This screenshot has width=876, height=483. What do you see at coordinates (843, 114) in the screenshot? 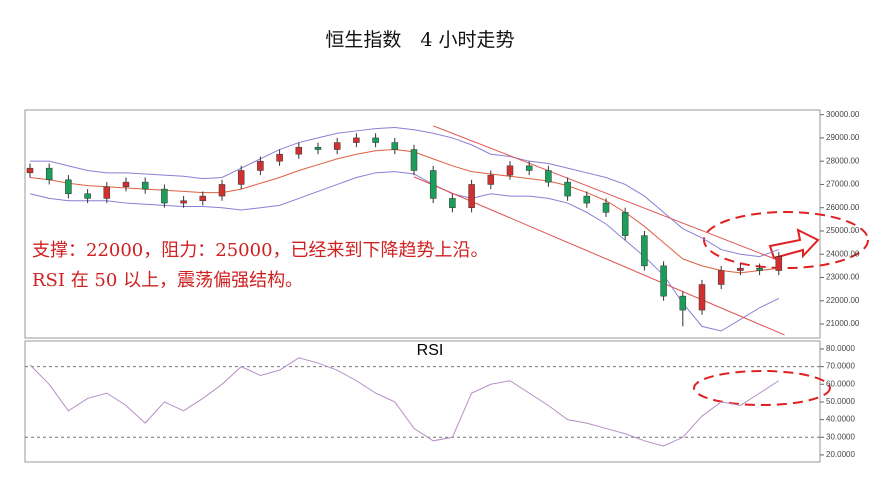
I see `y-tick-label: 30000.00` at bounding box center [843, 114].